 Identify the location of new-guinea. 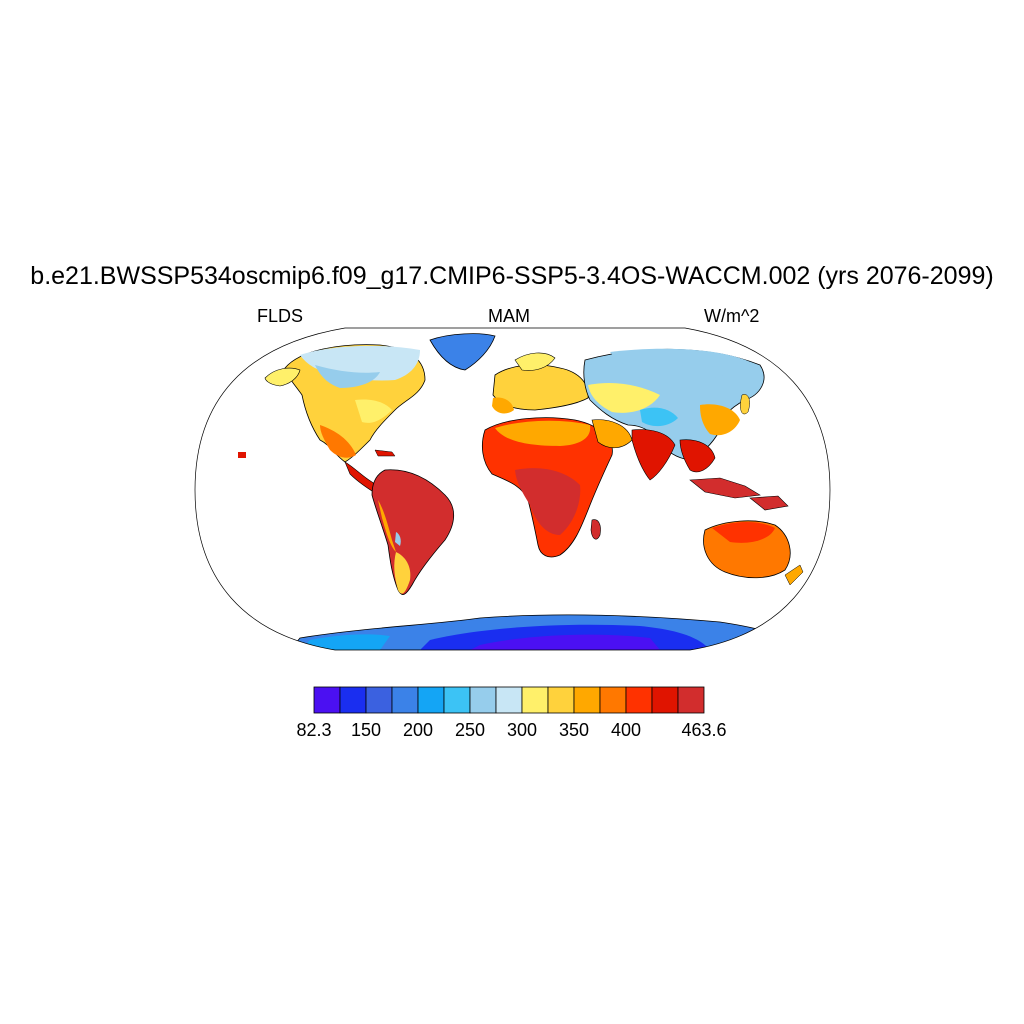
(769, 503).